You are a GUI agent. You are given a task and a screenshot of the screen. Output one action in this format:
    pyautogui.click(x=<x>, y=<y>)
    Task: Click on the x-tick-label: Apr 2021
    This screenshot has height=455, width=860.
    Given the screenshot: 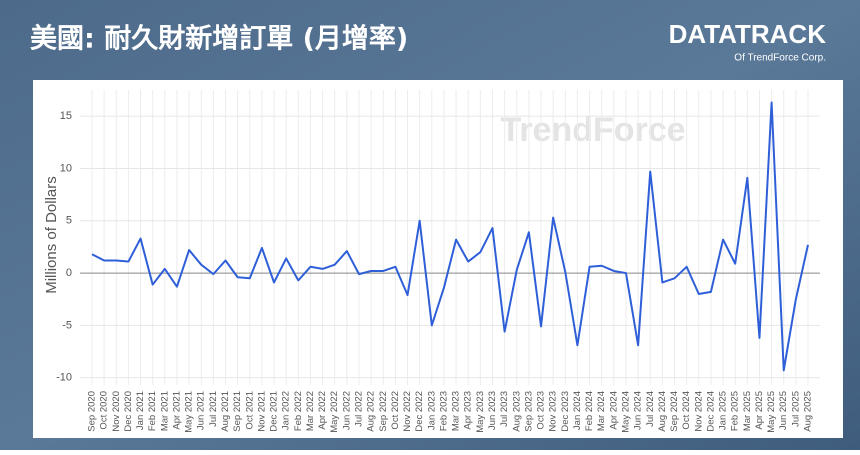 What is the action you would take?
    pyautogui.click(x=176, y=410)
    